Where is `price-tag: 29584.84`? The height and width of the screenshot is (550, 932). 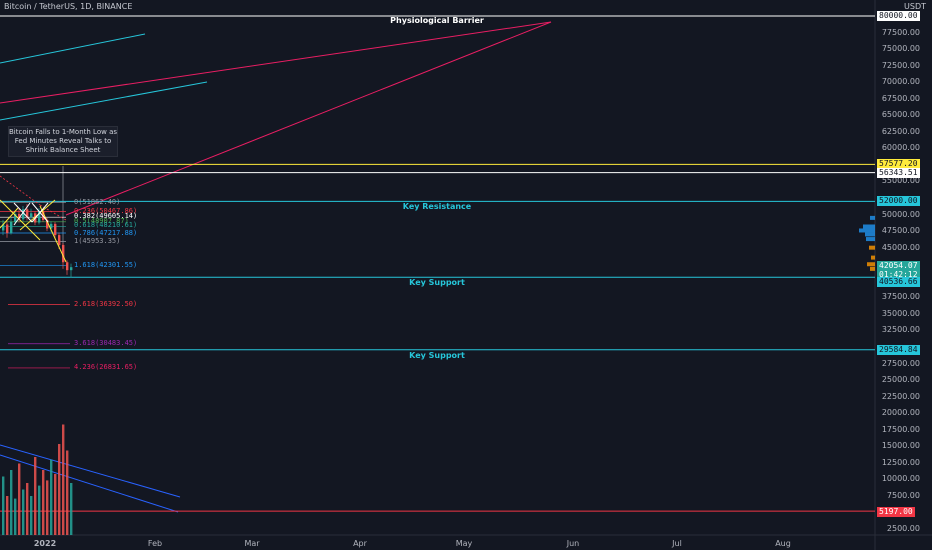
price-tag: 29584.84 is located at coordinates (898, 350).